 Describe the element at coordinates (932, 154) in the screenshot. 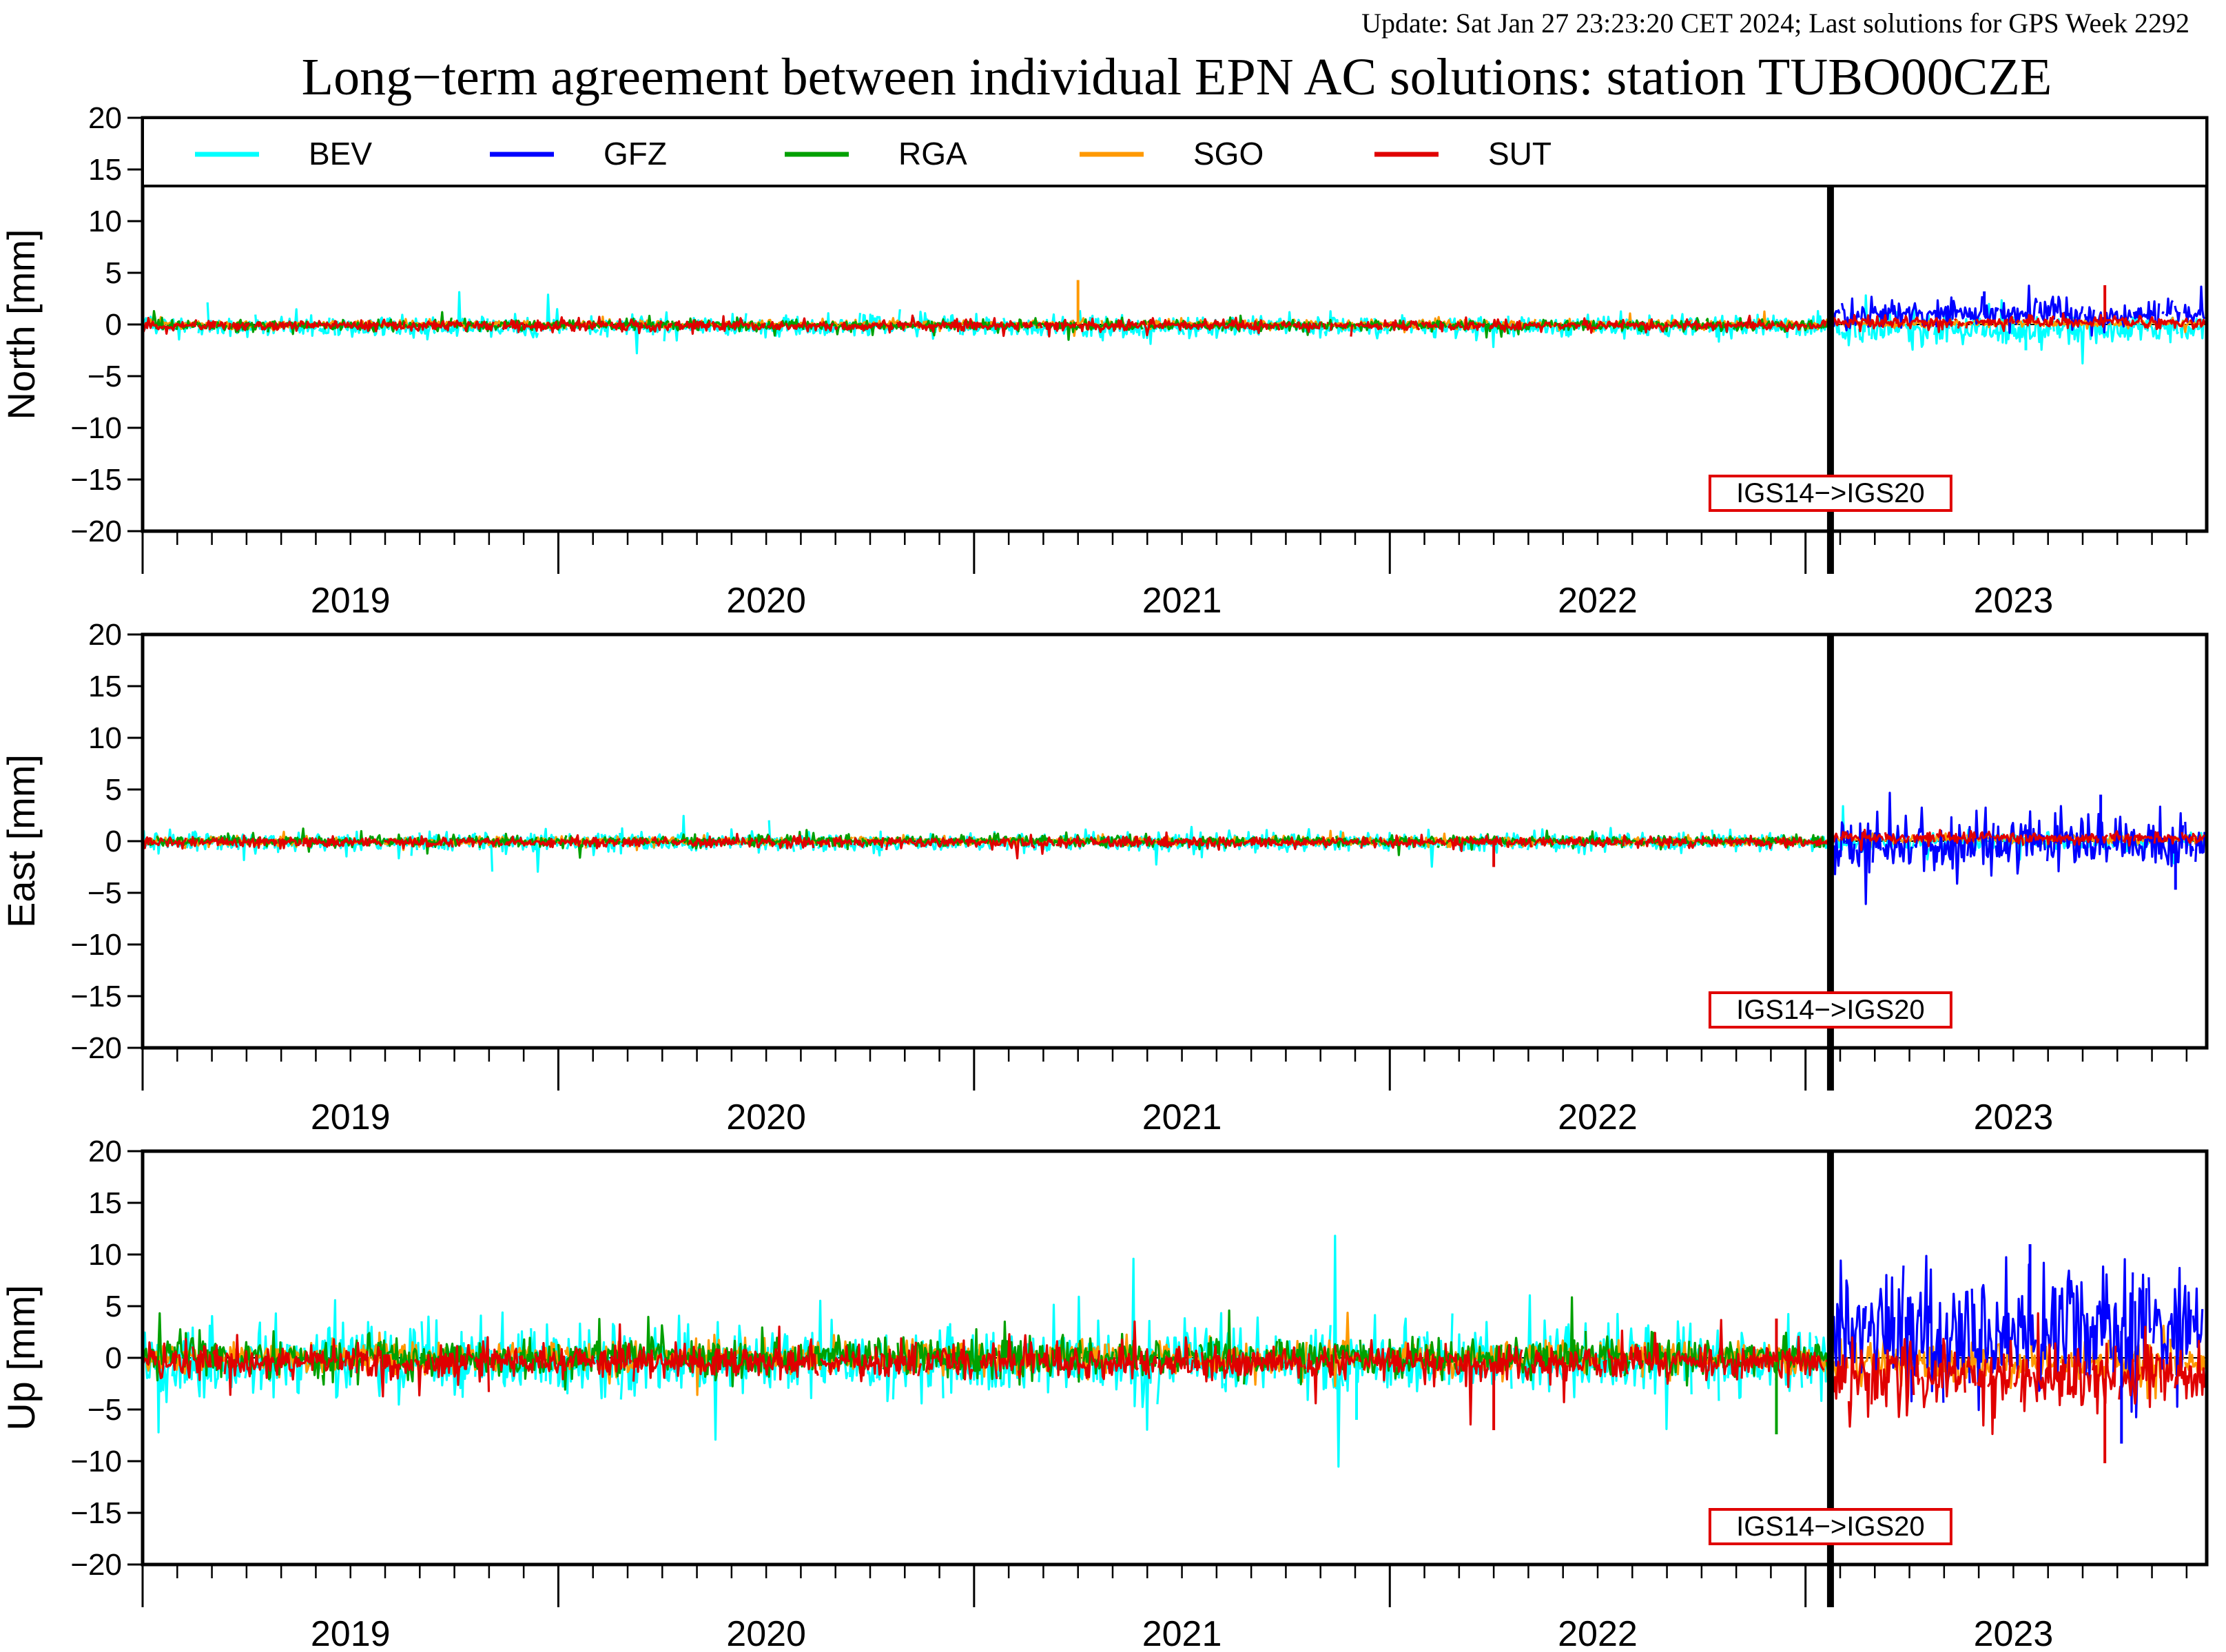

I see `legend-label-rga: RGA` at that location.